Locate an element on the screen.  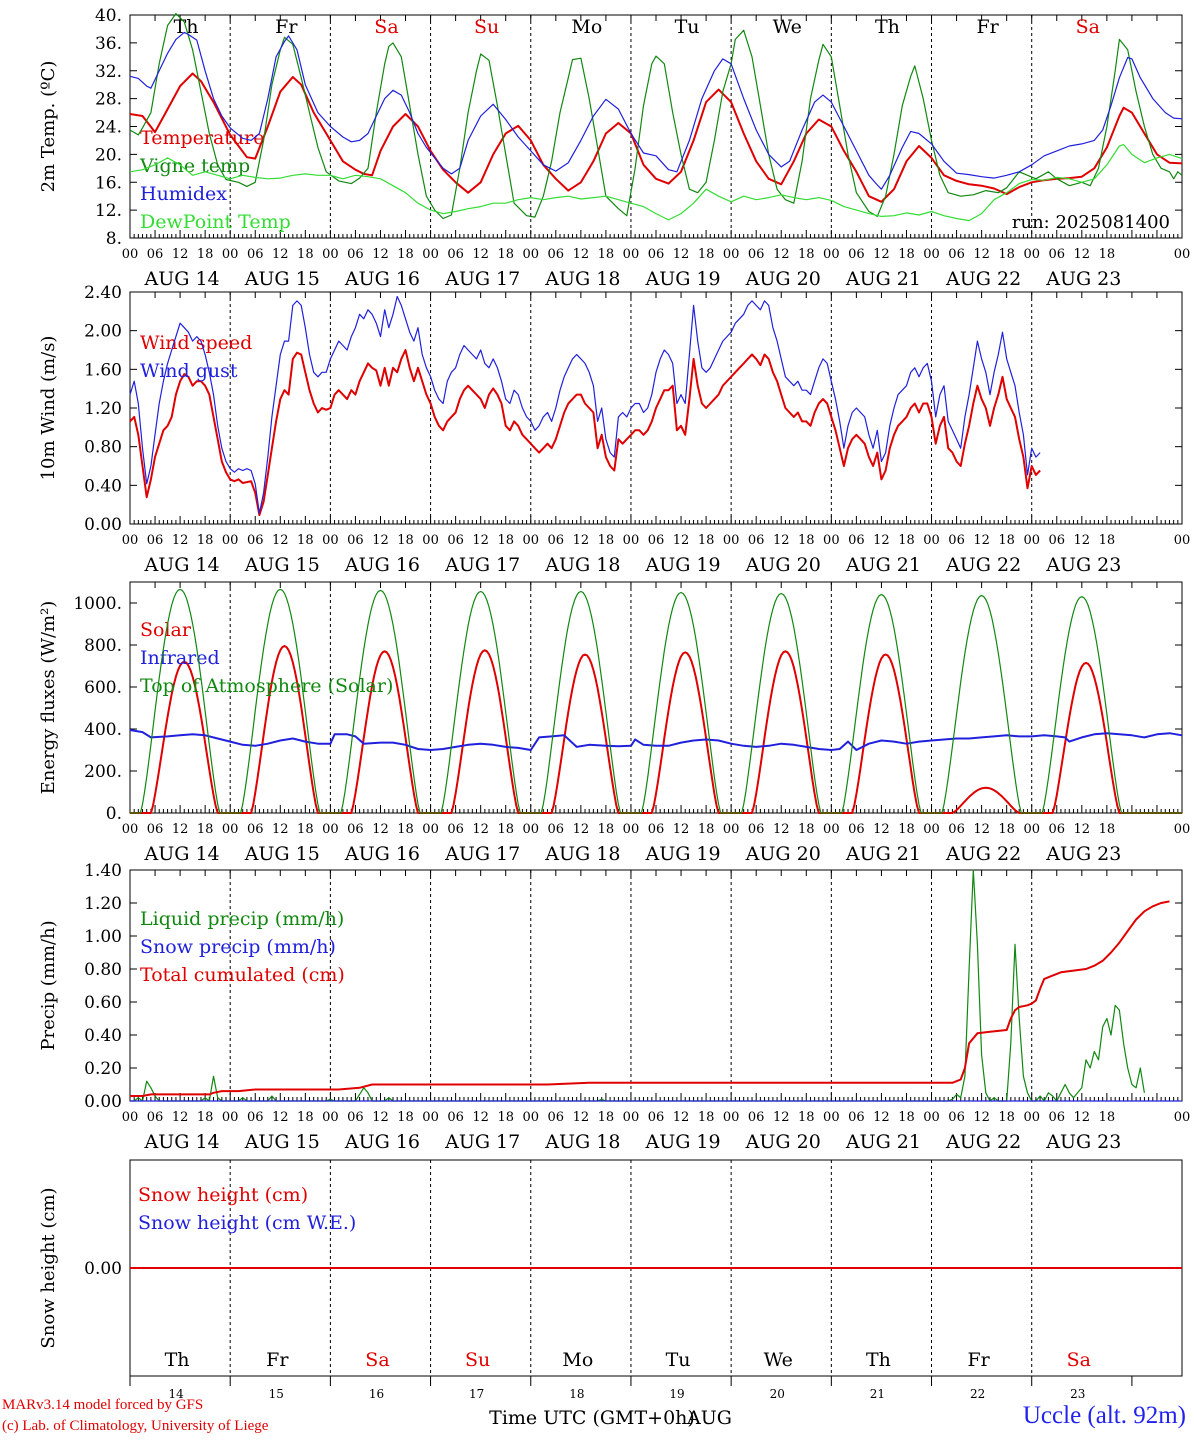
y-tick-label: 40. is located at coordinates (108, 16).